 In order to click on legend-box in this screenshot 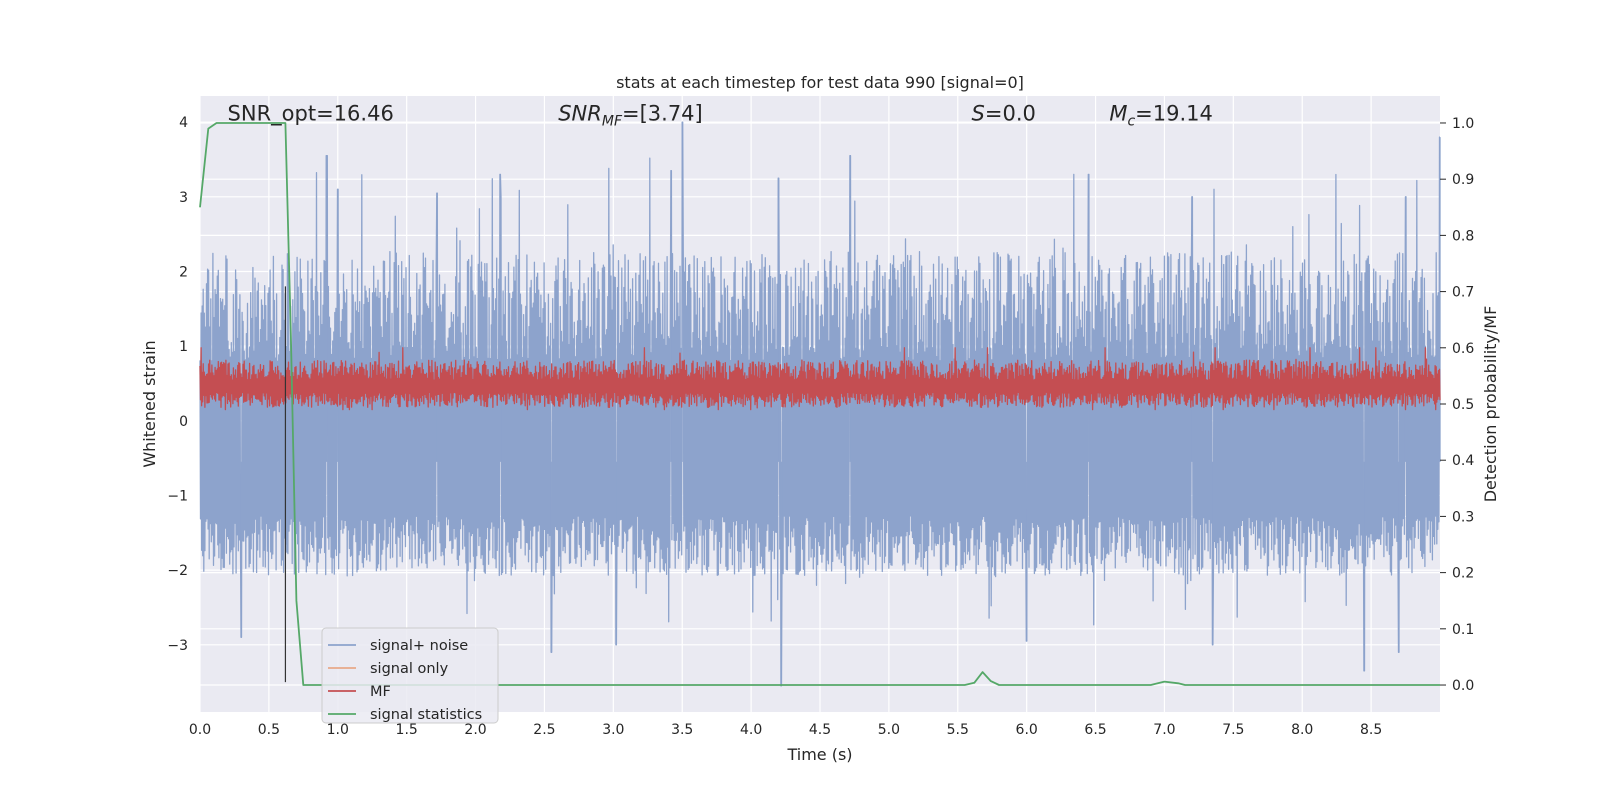, I will do `click(410, 675)`.